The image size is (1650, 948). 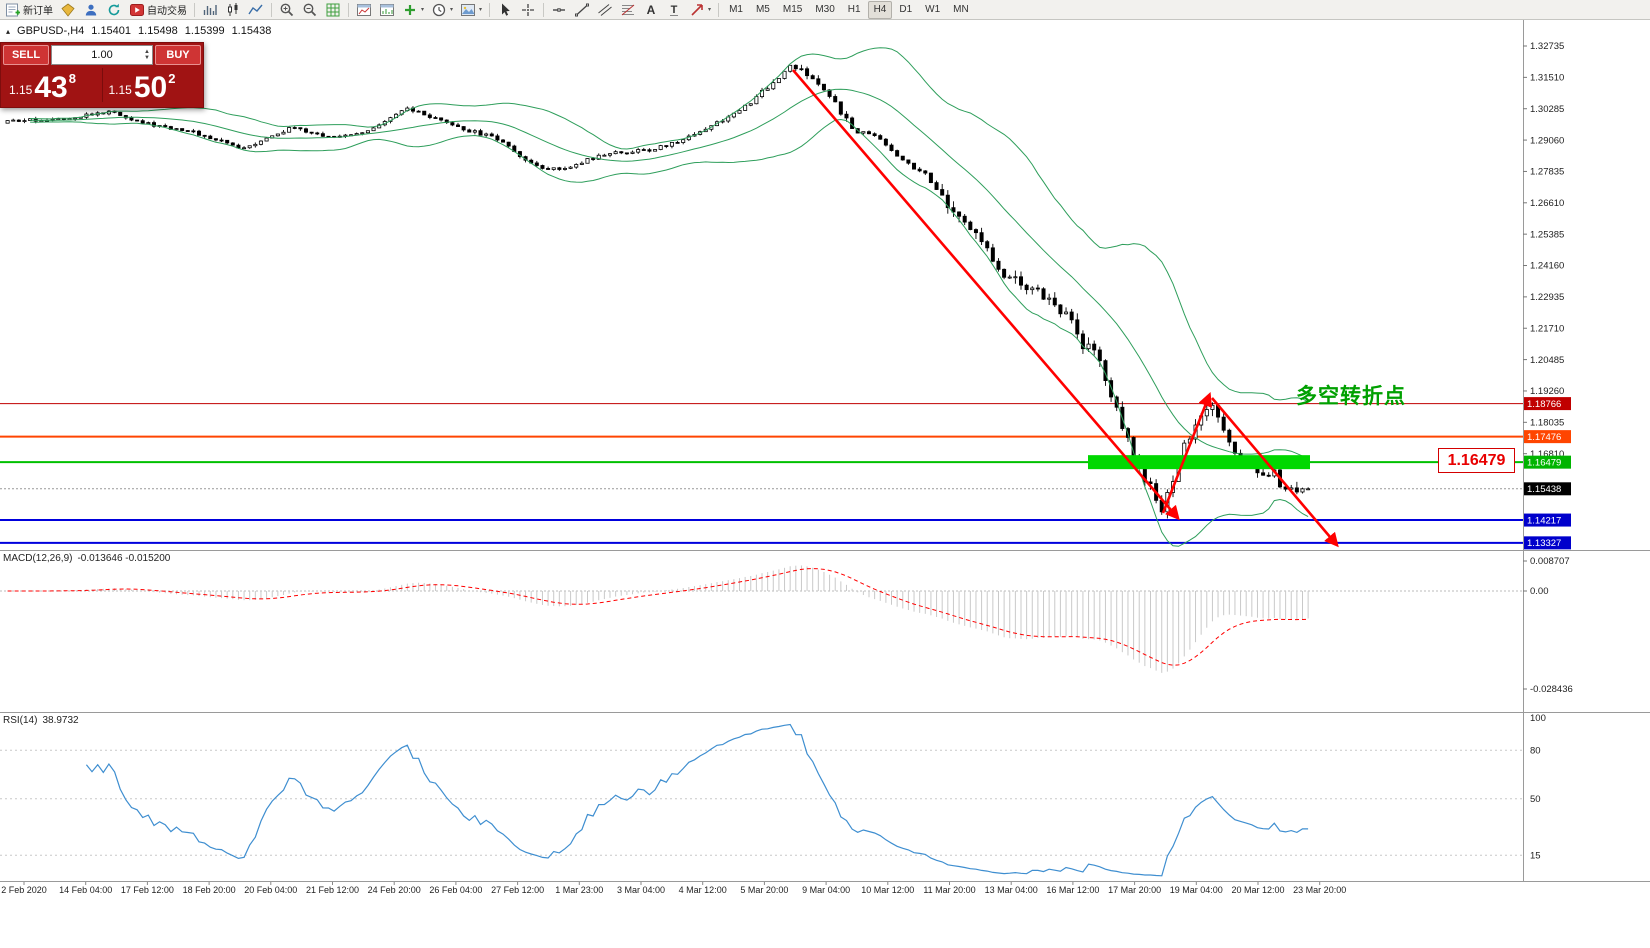 I want to click on price-badge-label: 1.18766, so click(x=1544, y=404).